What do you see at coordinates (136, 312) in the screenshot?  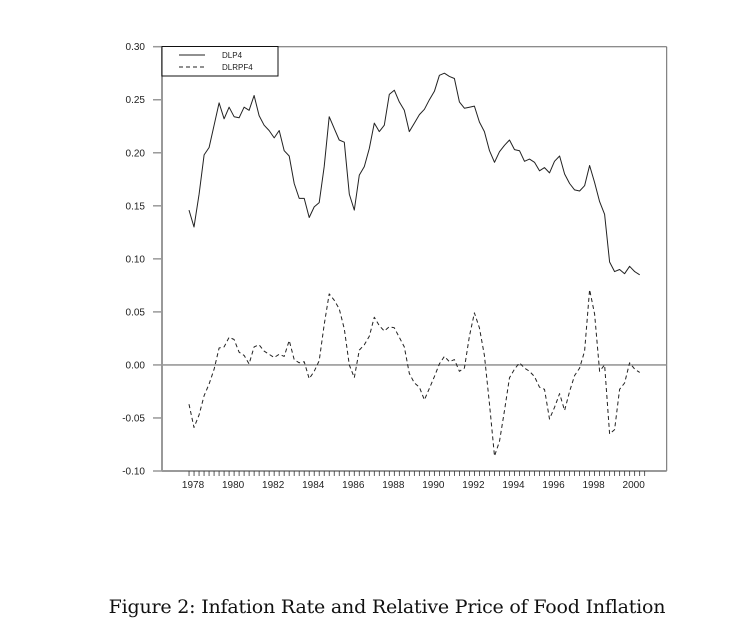 I see `y-tick-label: 0.05` at bounding box center [136, 312].